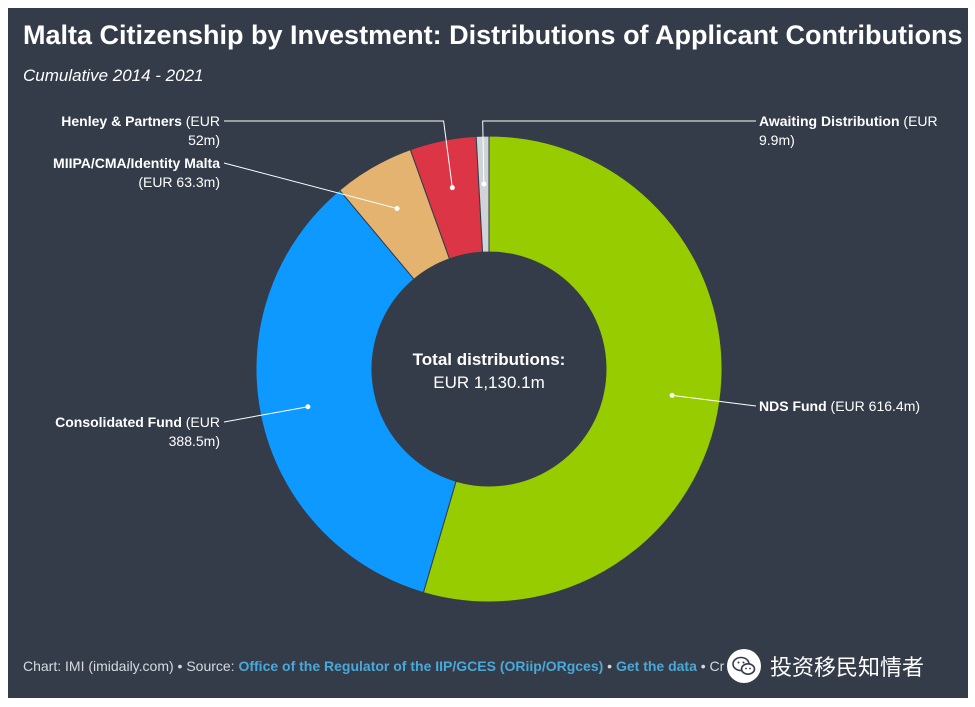 This screenshot has height=707, width=975. What do you see at coordinates (338, 154) in the screenshot?
I see `leader-line-henley-partners` at bounding box center [338, 154].